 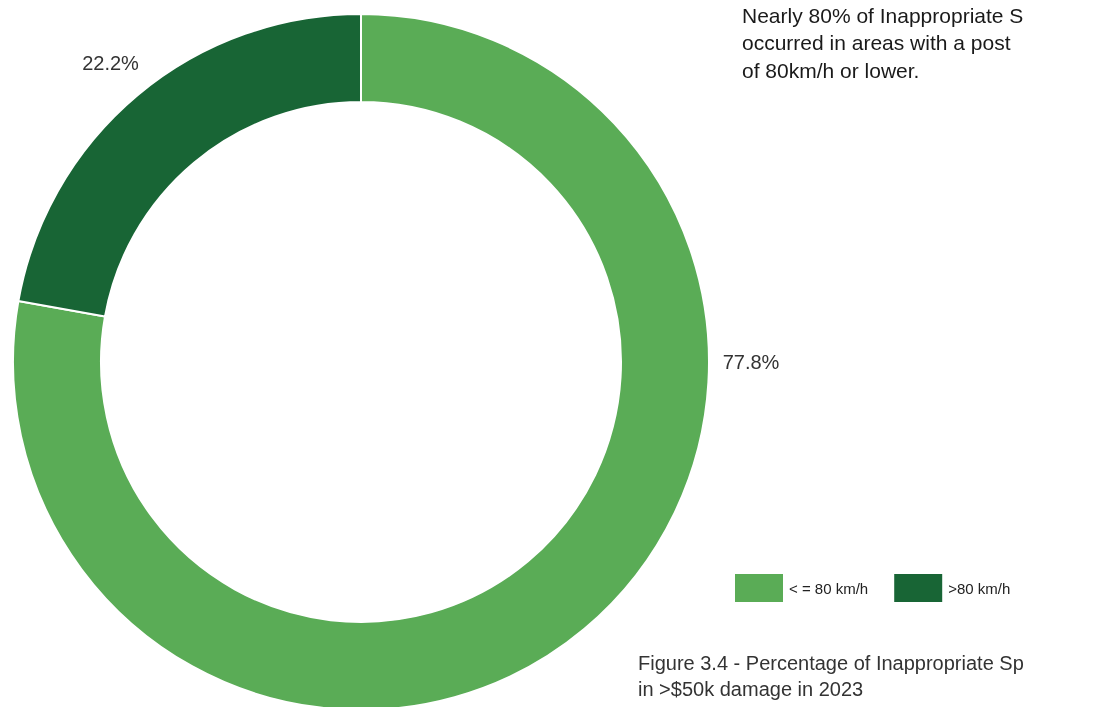 I want to click on text: Nearly 80% of Inappropriate S occurred in areas with a post of 80km/h or lower., so click(x=883, y=43).